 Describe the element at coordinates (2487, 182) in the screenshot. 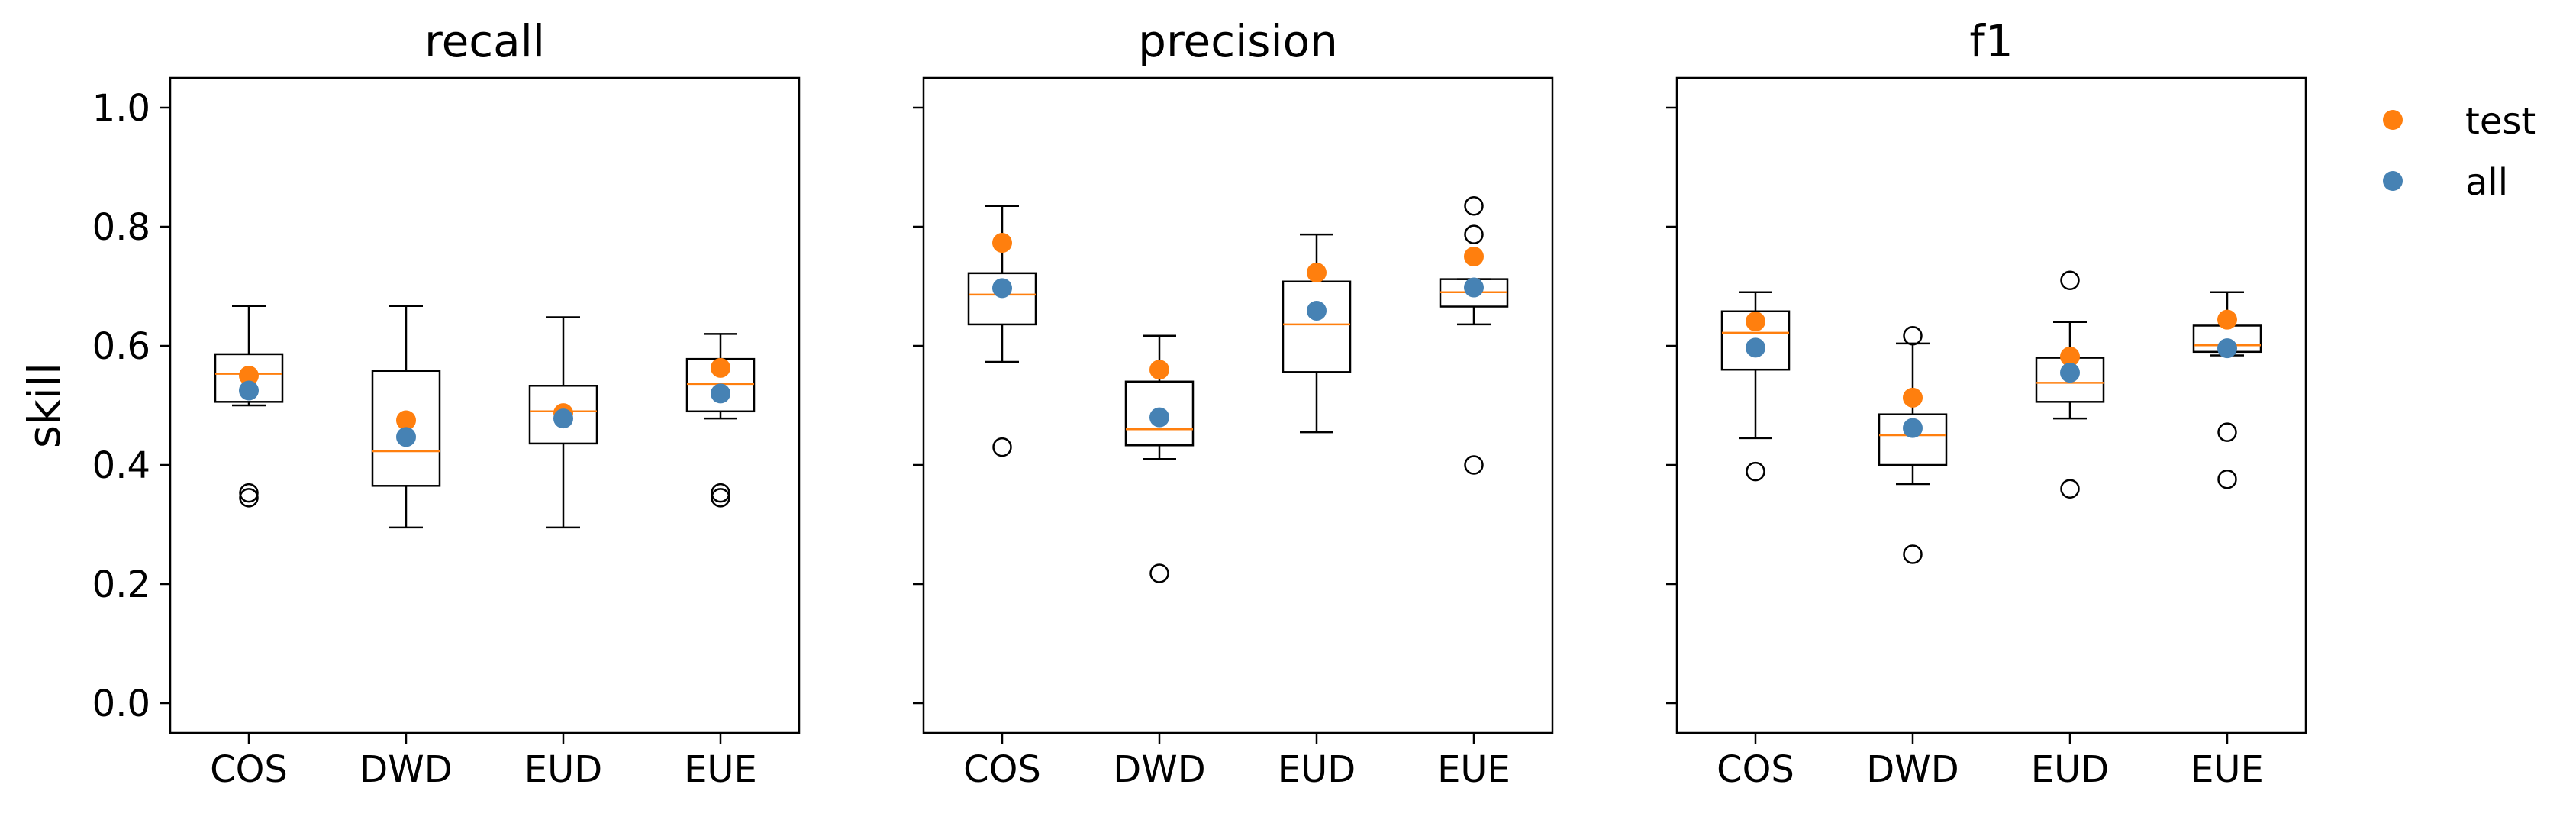

I see `legend-label: all` at that location.